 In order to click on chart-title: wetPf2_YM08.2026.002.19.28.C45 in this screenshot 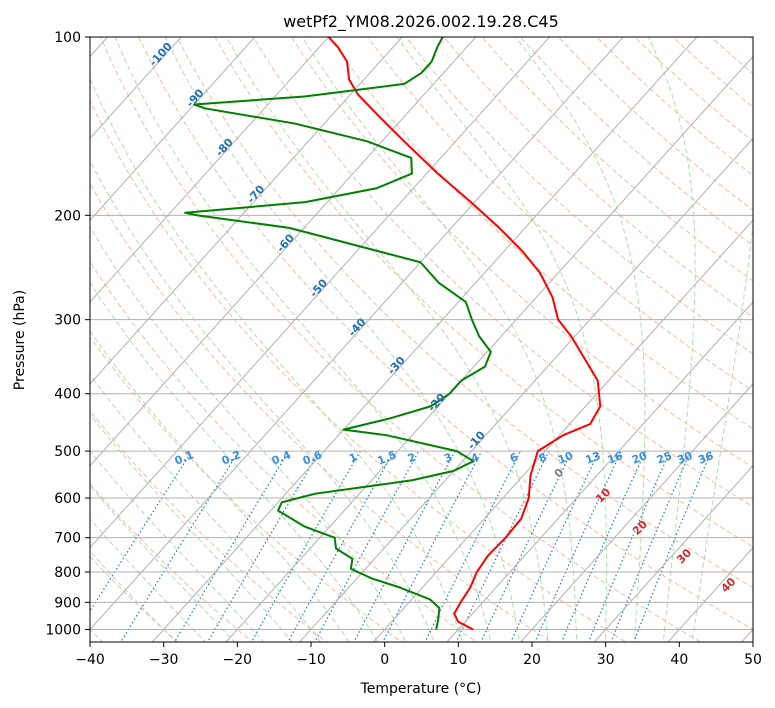, I will do `click(421, 22)`.